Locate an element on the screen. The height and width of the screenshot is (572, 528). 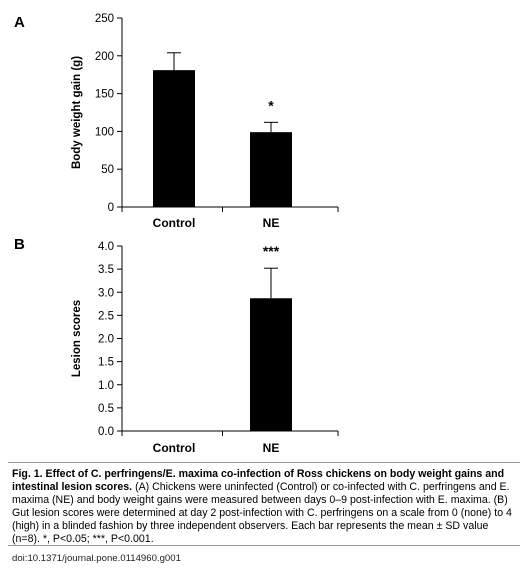
y-tick-label: 3.5 is located at coordinates (106, 270).